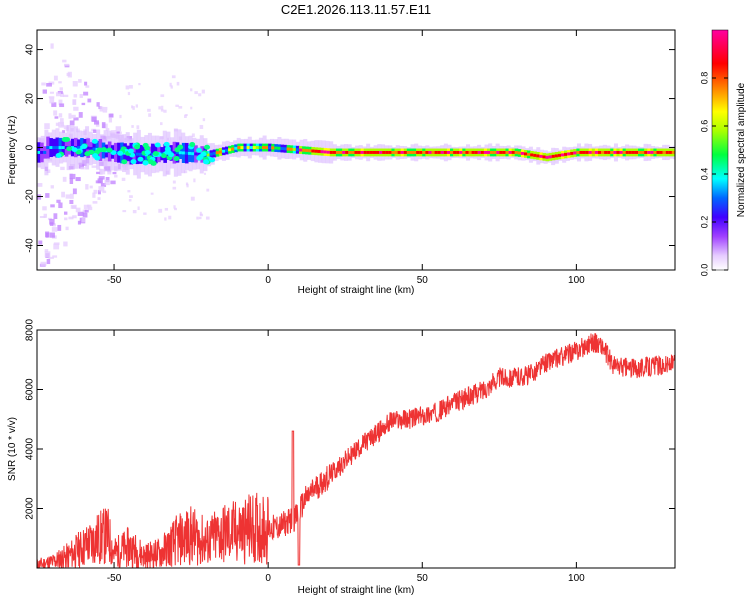  What do you see at coordinates (713, 174) in the screenshot?
I see `colorbar-ticks: 0.0 0.2 0.4 0.6 0.8` at bounding box center [713, 174].